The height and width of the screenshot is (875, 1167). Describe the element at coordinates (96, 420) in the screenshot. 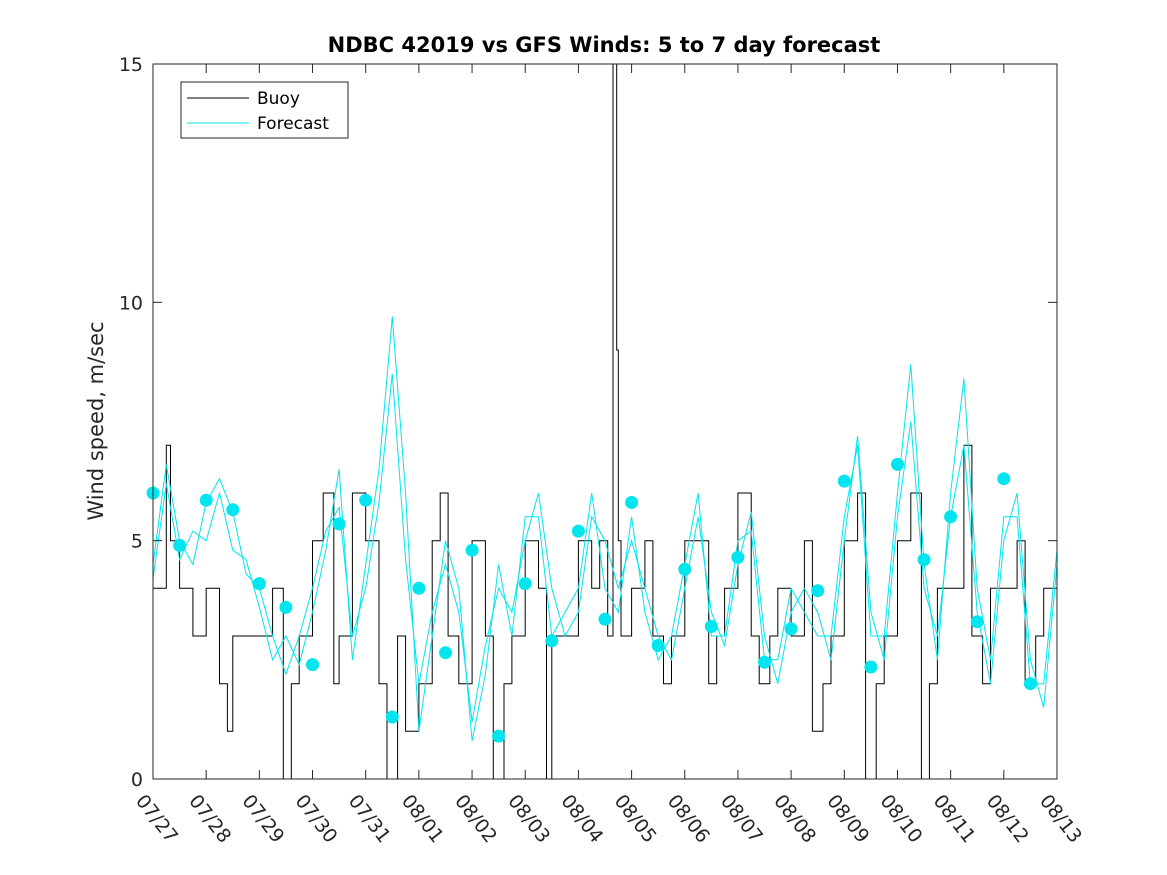

I see `y-axis-label: Wind speed, m/sec` at that location.